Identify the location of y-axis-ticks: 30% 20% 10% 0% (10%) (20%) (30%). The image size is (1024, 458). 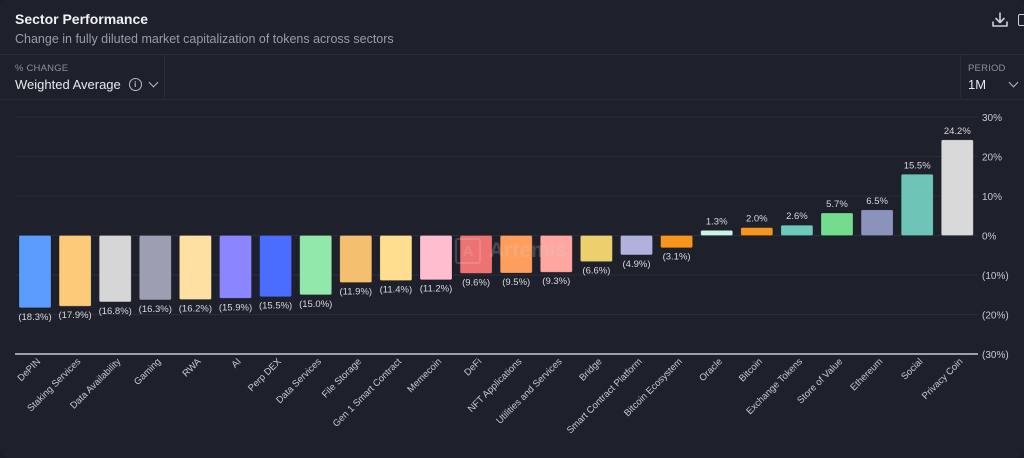
(995, 237).